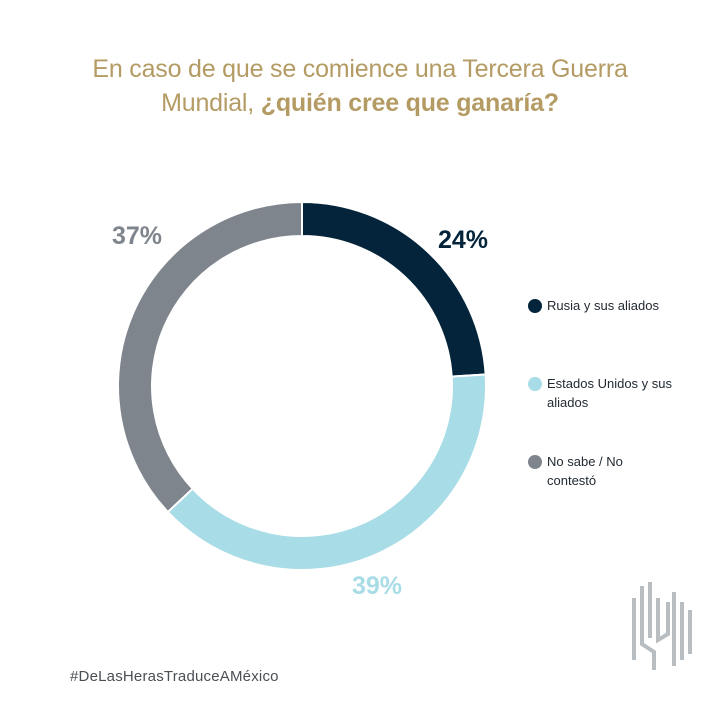 The height and width of the screenshot is (720, 720). Describe the element at coordinates (377, 586) in the screenshot. I see `slice-label-estados-unidos: 39%` at that location.